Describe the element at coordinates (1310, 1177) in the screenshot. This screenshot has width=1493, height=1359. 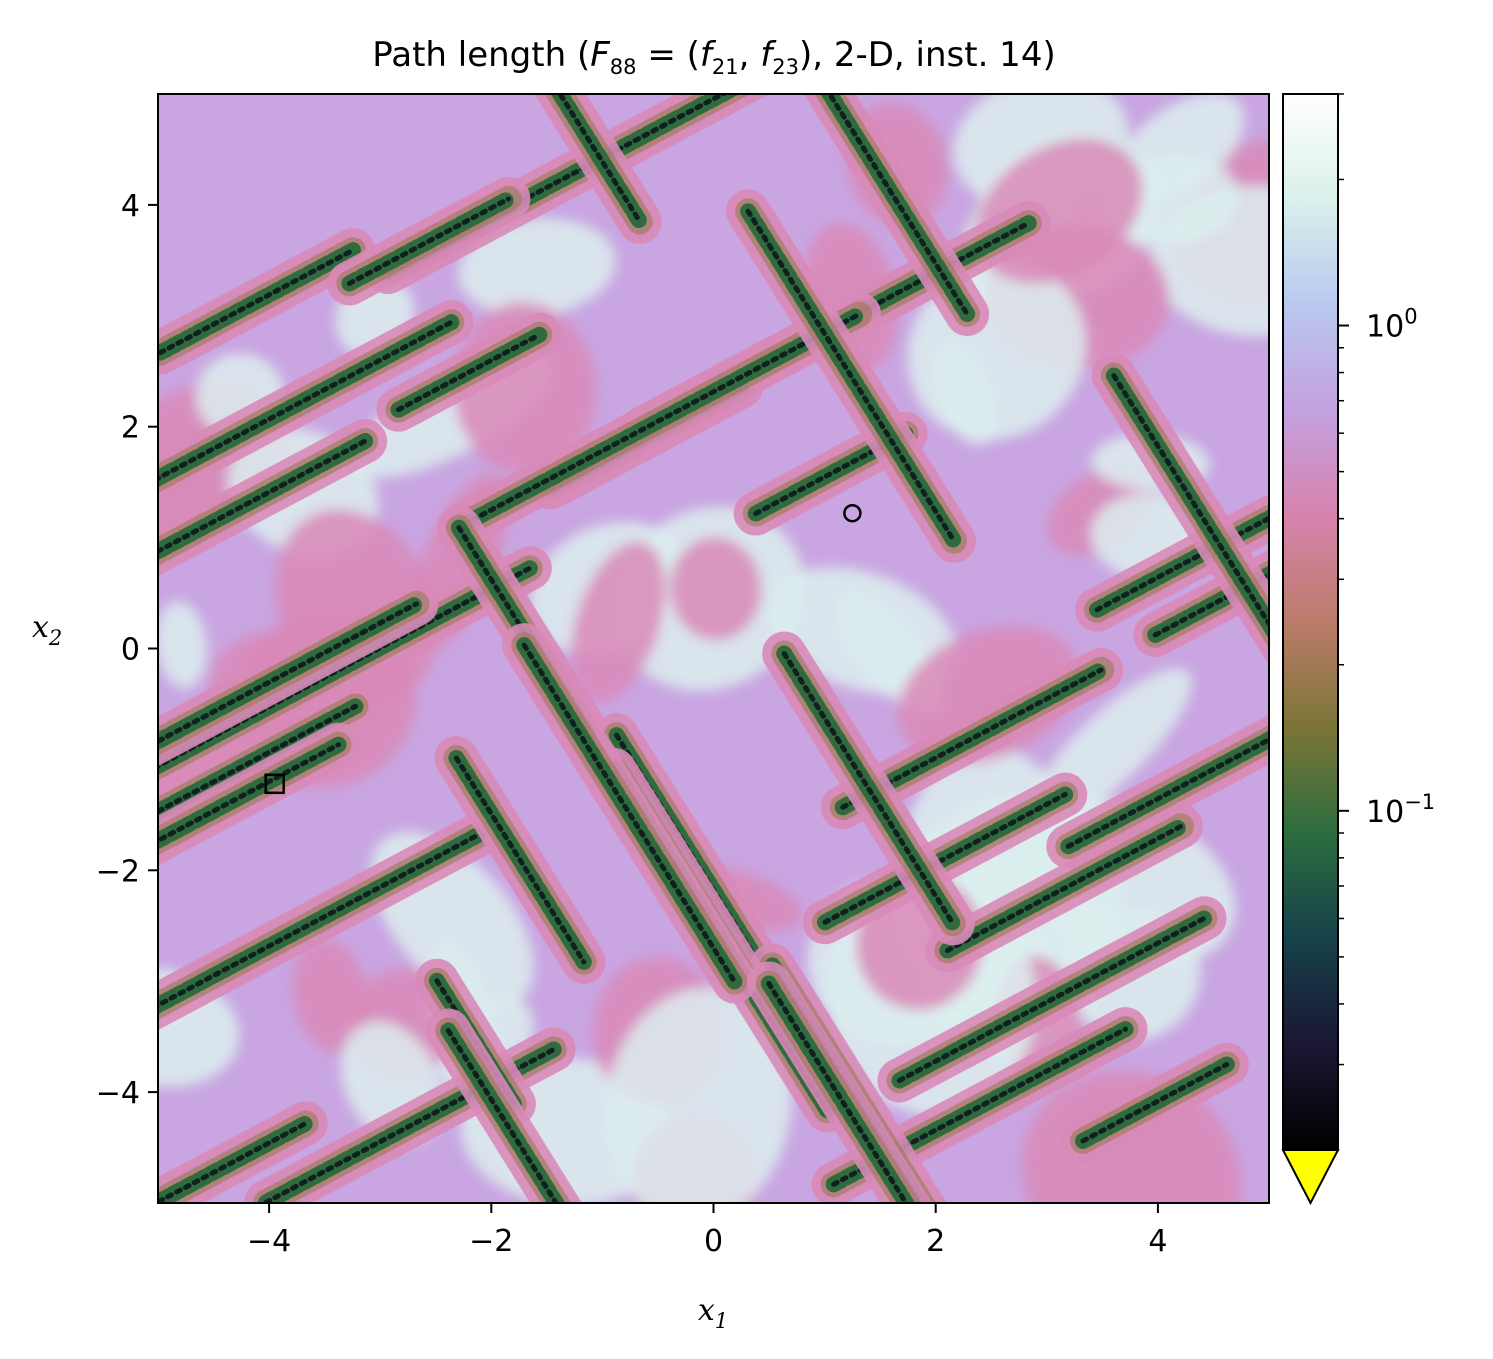
I see `colorbar-extend-triangle` at that location.